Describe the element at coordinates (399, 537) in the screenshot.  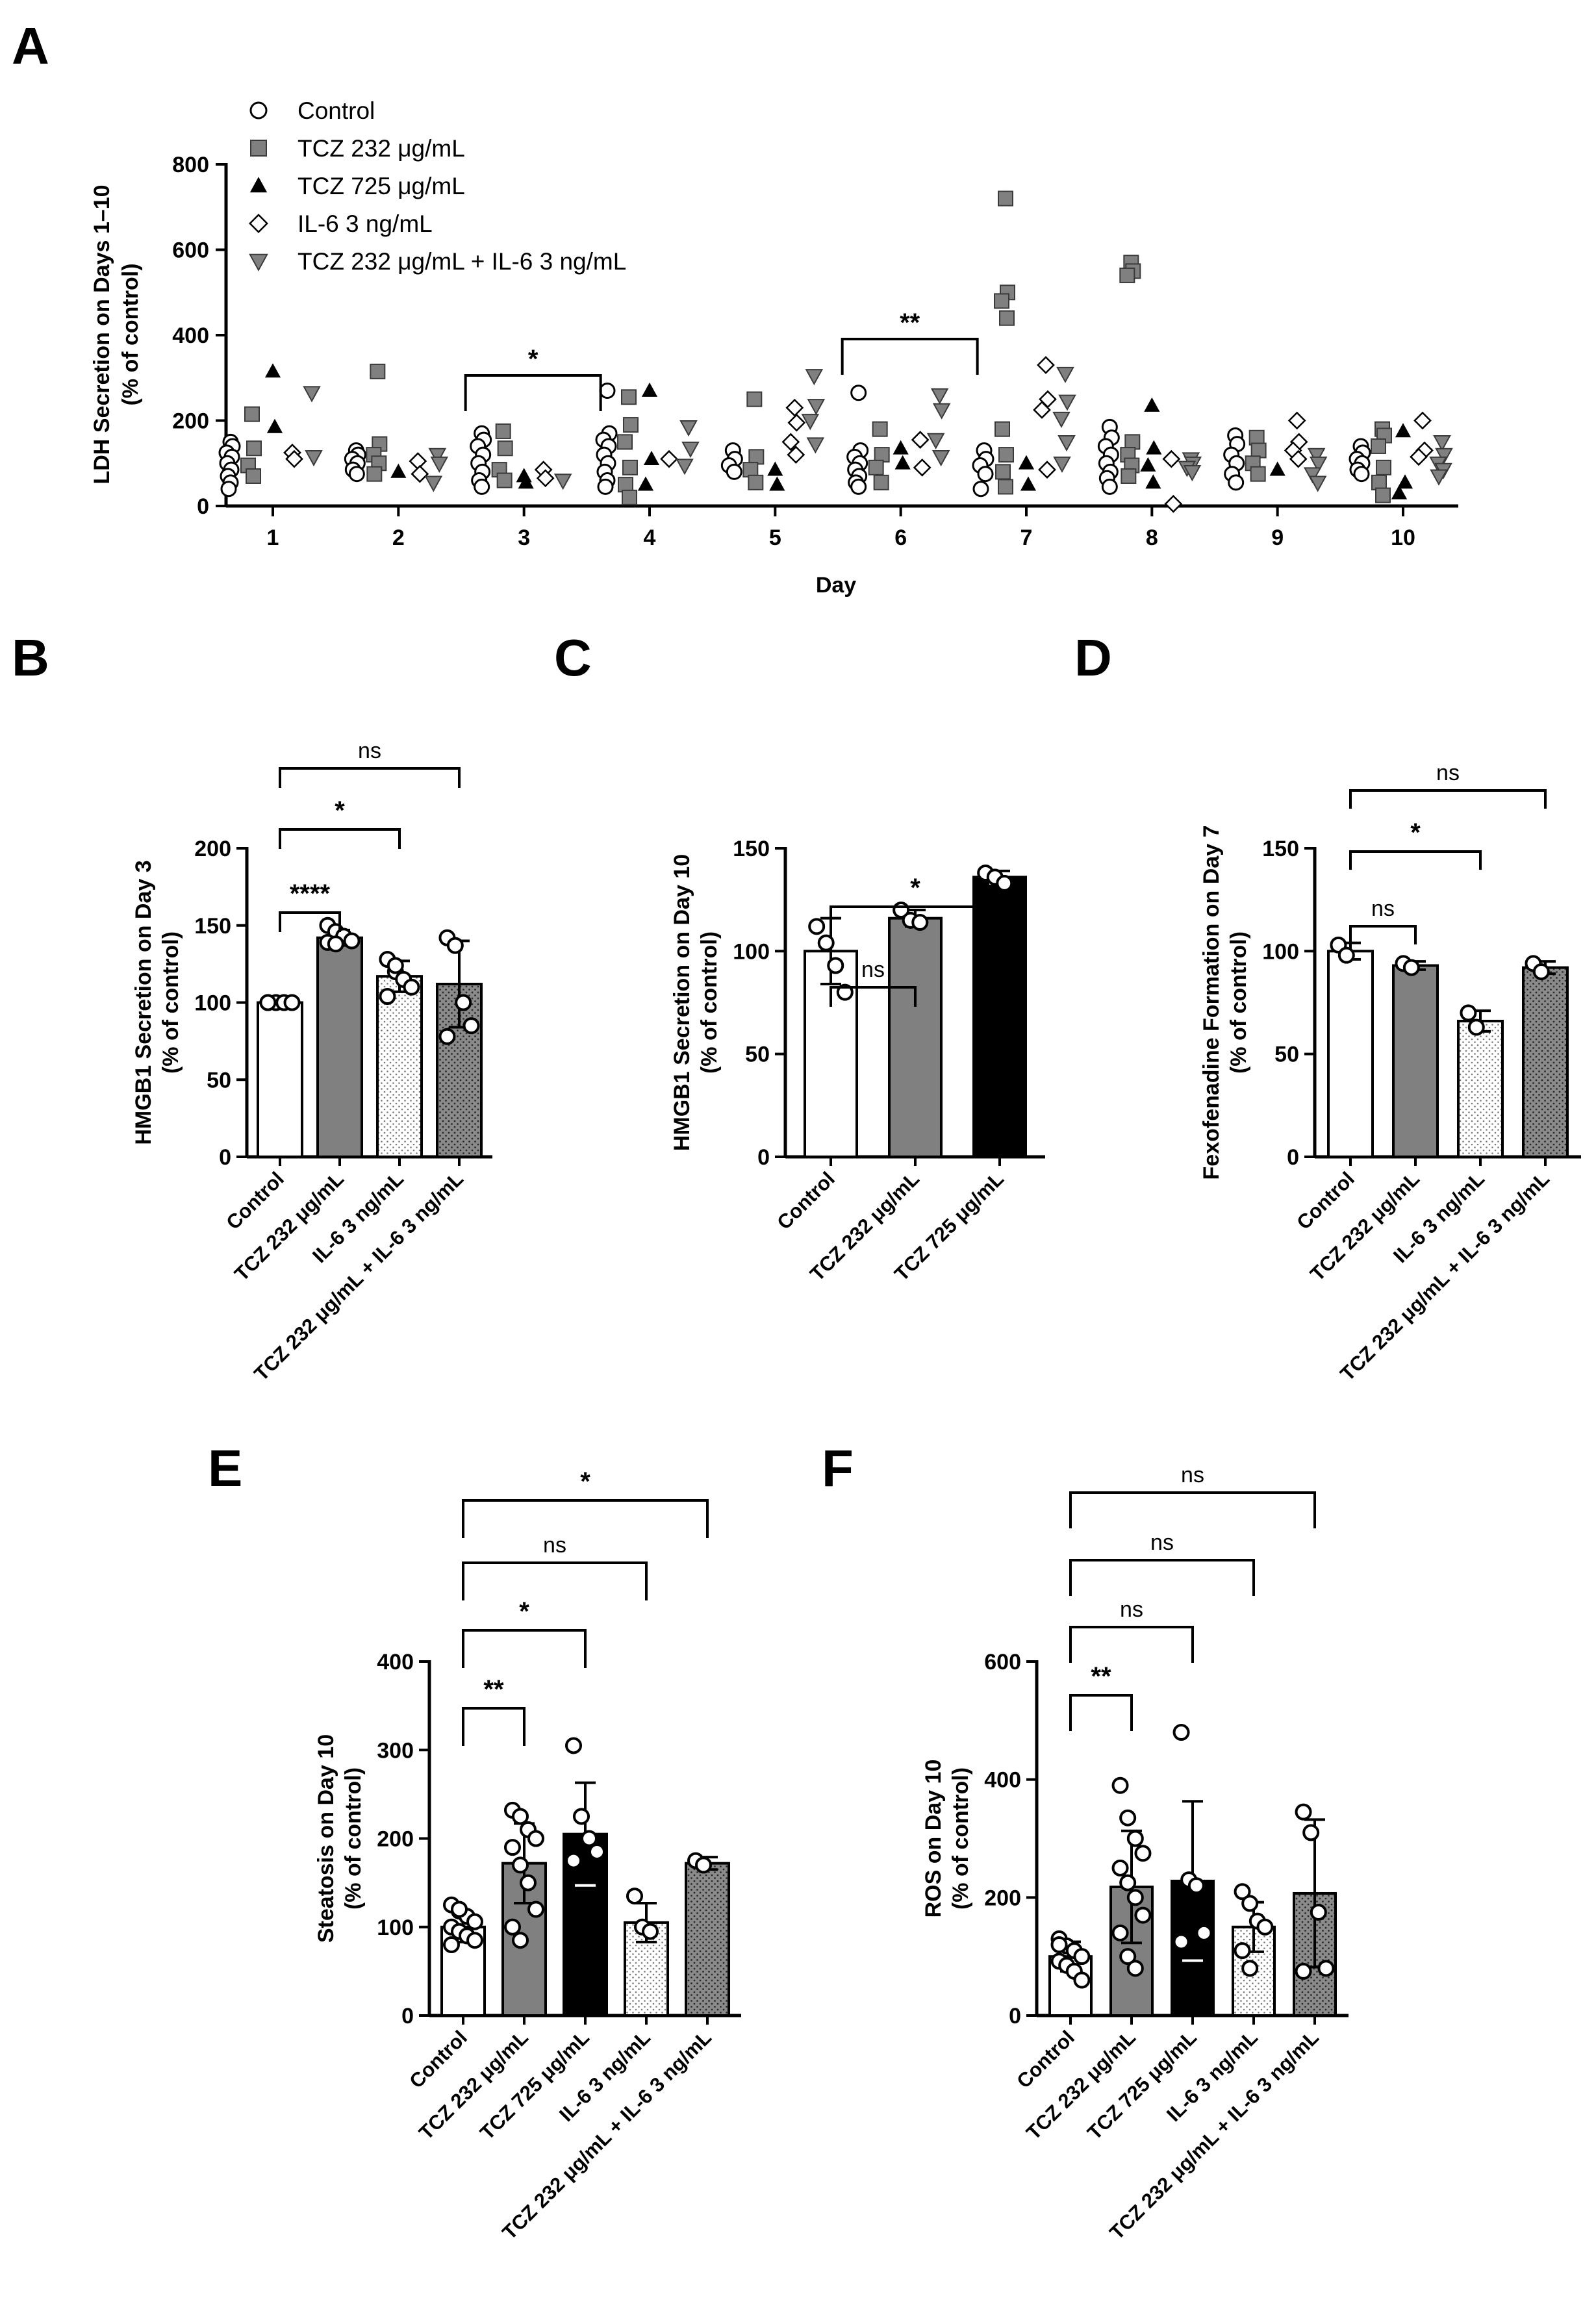
I see `x-tick-label: 2` at that location.